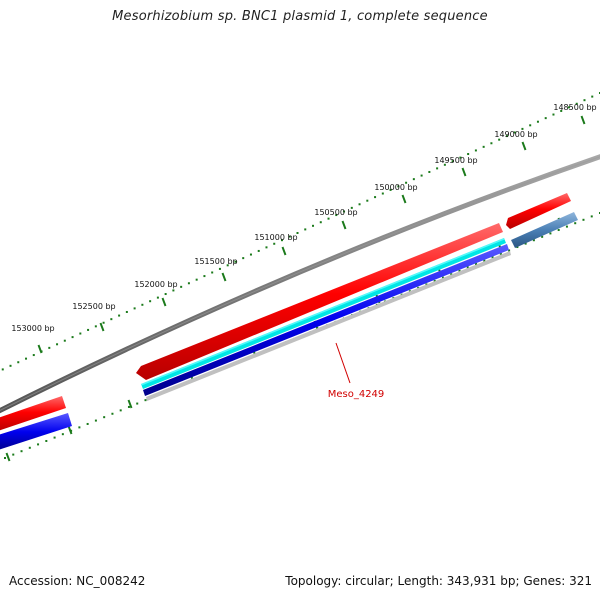 The height and width of the screenshot is (600, 600). Describe the element at coordinates (343, 363) in the screenshot. I see `gene-label-leader` at that location.